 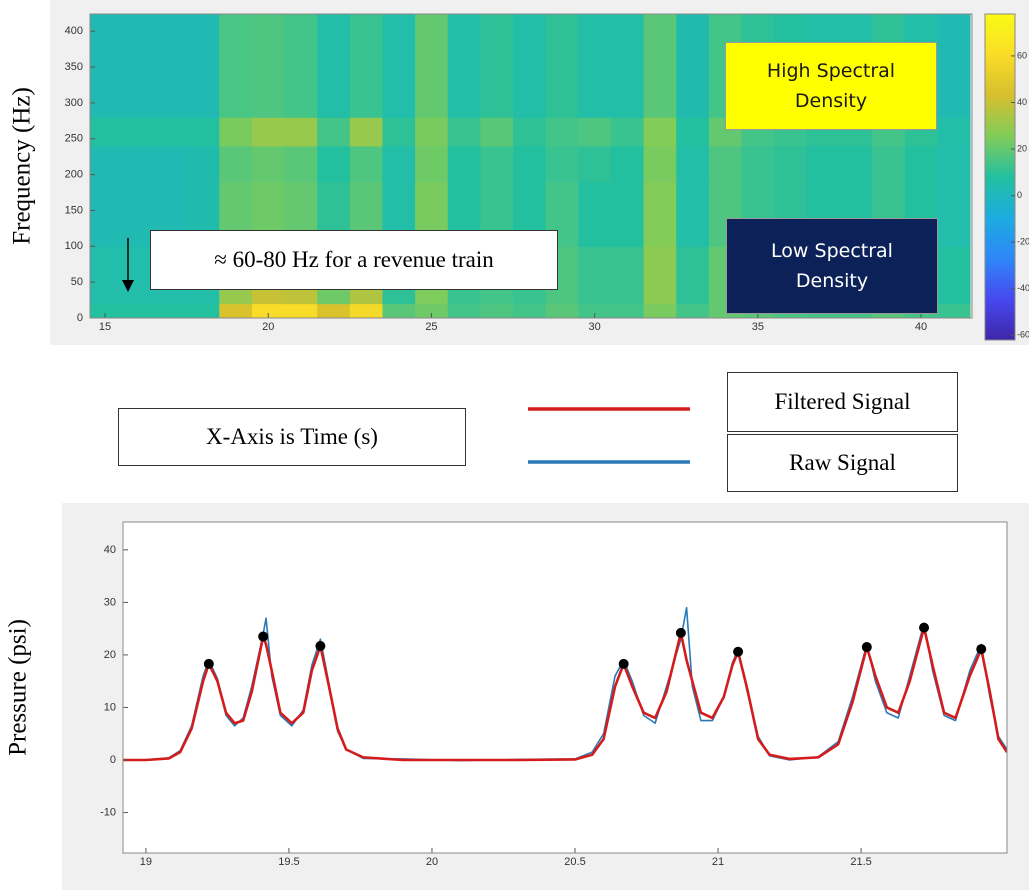 I want to click on colorbar-tick-label: -40, so click(x=1023, y=288).